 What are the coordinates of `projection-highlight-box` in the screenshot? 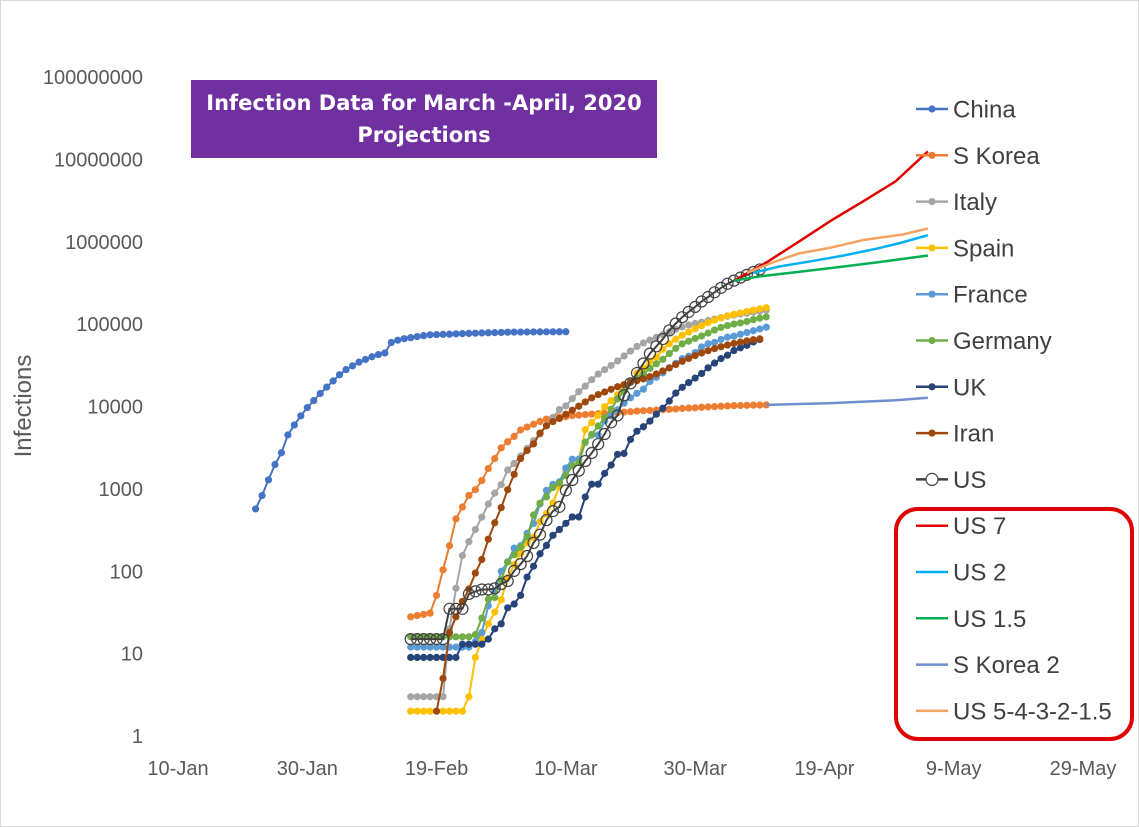 It's located at (1014, 624).